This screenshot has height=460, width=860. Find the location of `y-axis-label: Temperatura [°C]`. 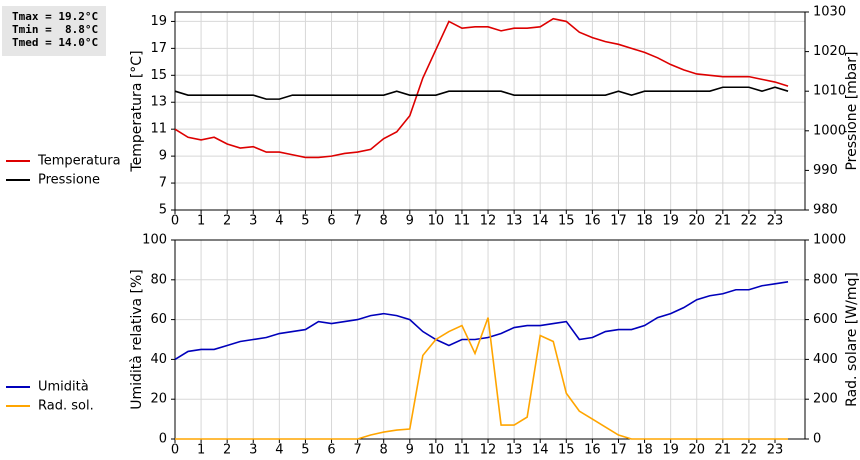

y-axis-label: Temperatura [°C] is located at coordinates (137, 111).